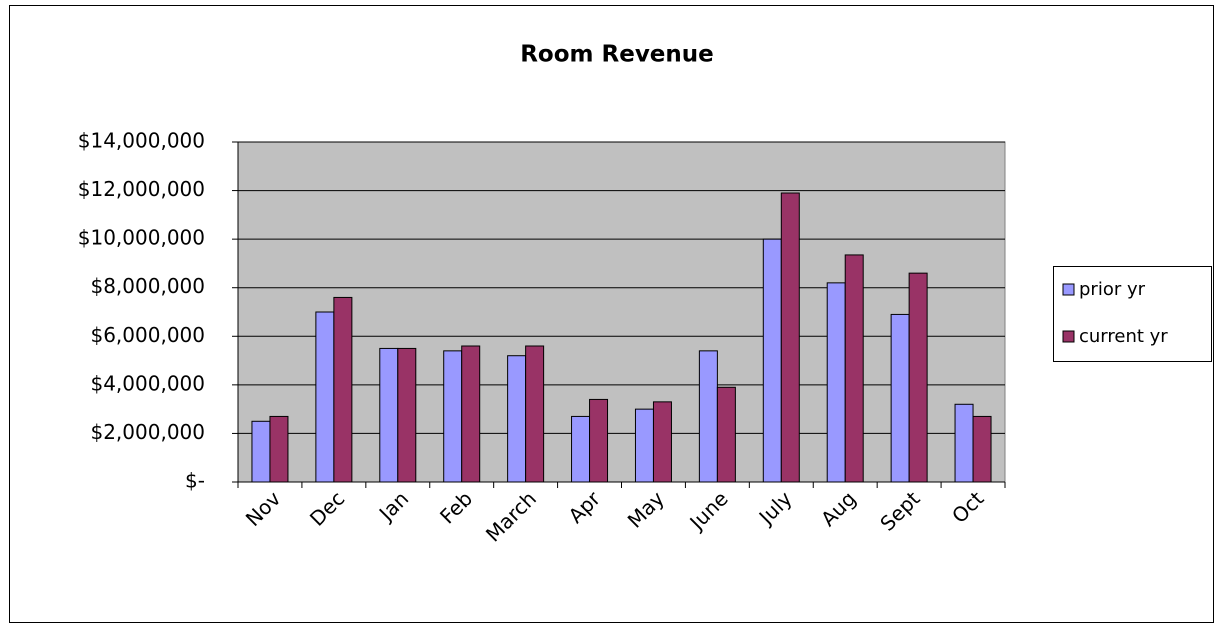  Describe the element at coordinates (141, 189) in the screenshot. I see `y-tick-label: $12,000,000` at that location.